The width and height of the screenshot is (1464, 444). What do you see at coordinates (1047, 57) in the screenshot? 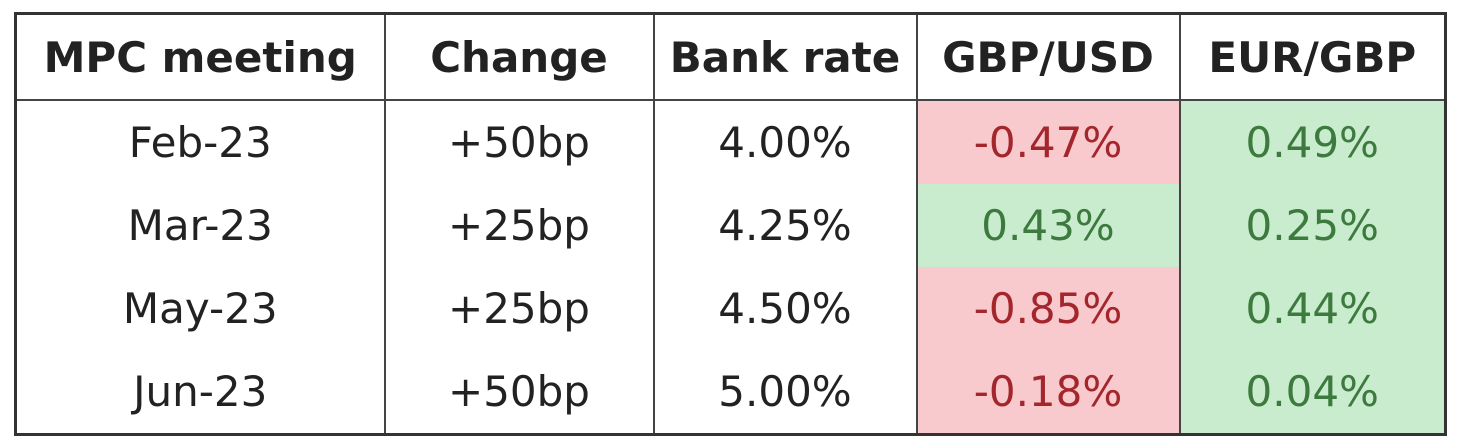
I see `header-cell: GBP/USD` at bounding box center [1047, 57].